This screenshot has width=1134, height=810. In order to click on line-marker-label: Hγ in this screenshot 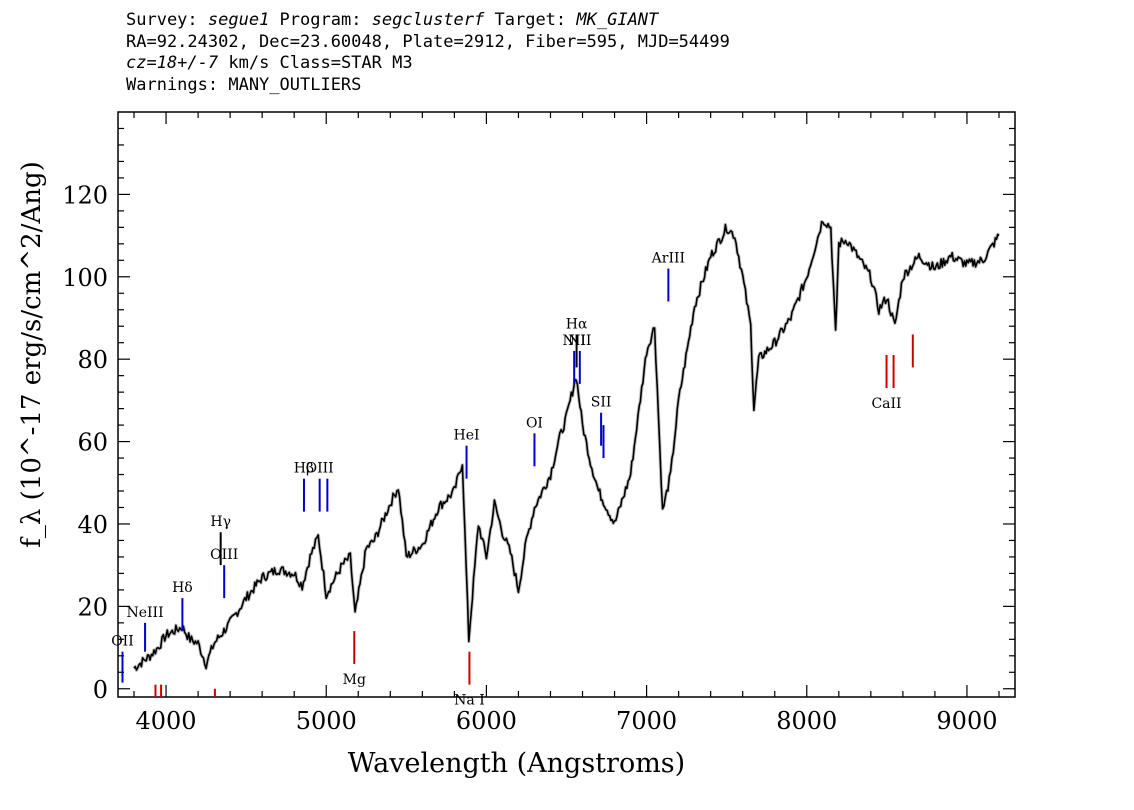, I will do `click(220, 522)`.